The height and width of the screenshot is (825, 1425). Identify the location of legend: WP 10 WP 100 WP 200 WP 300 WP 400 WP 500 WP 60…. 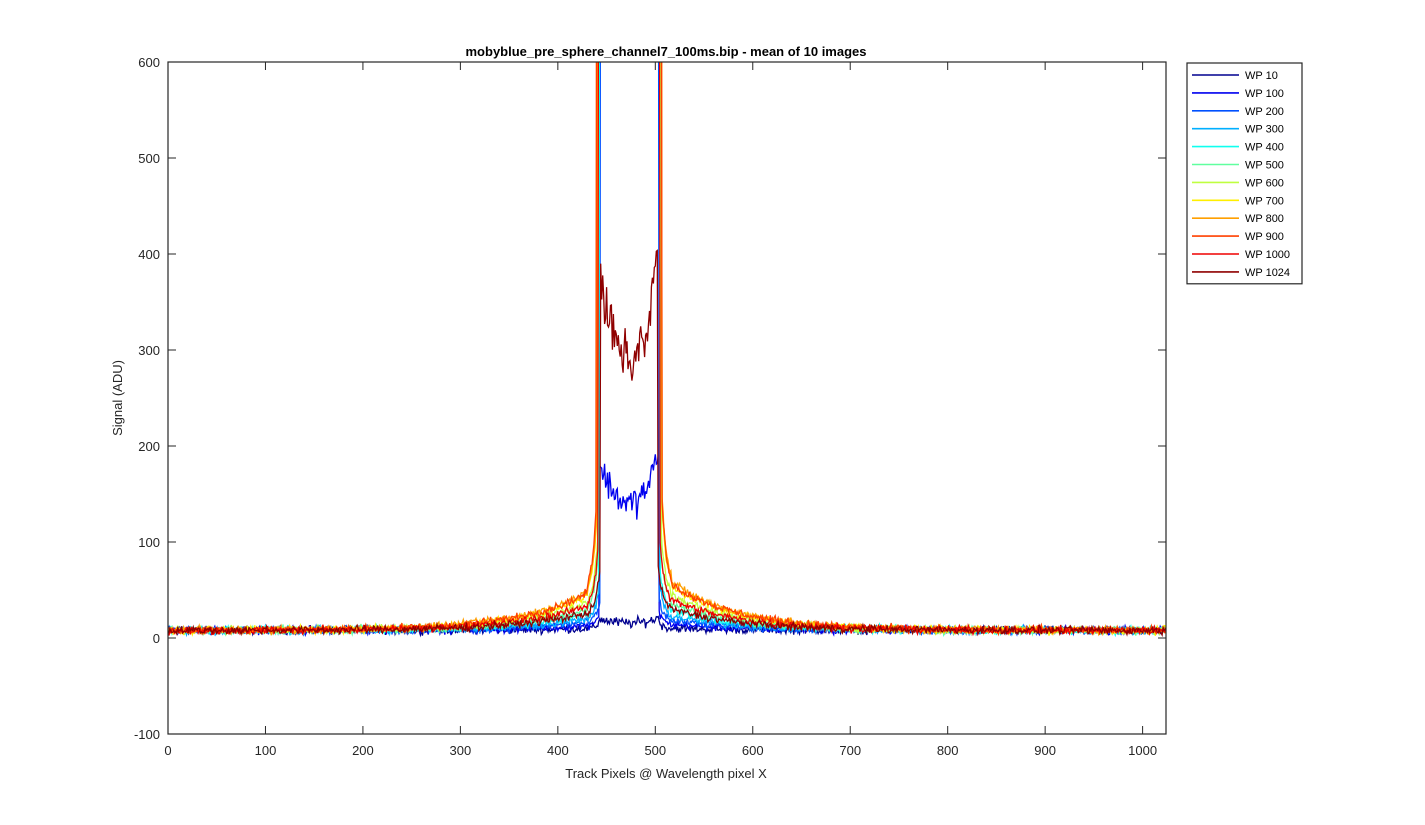
(1244, 173).